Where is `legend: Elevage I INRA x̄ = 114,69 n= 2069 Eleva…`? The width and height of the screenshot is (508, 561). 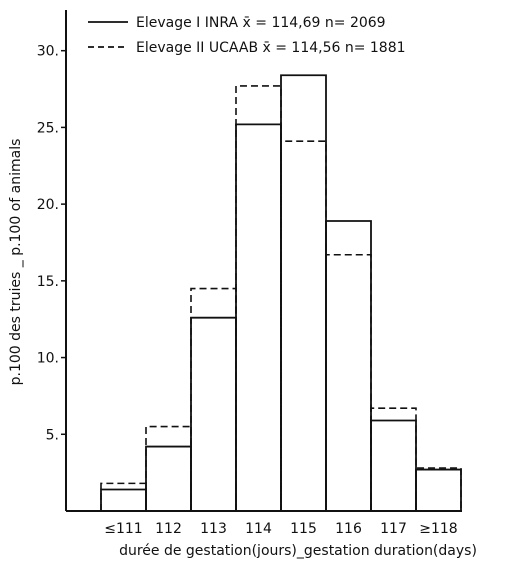
legend: Elevage I INRA x̄ = 114,69 n= 2069 Eleva… is located at coordinates (247, 35).